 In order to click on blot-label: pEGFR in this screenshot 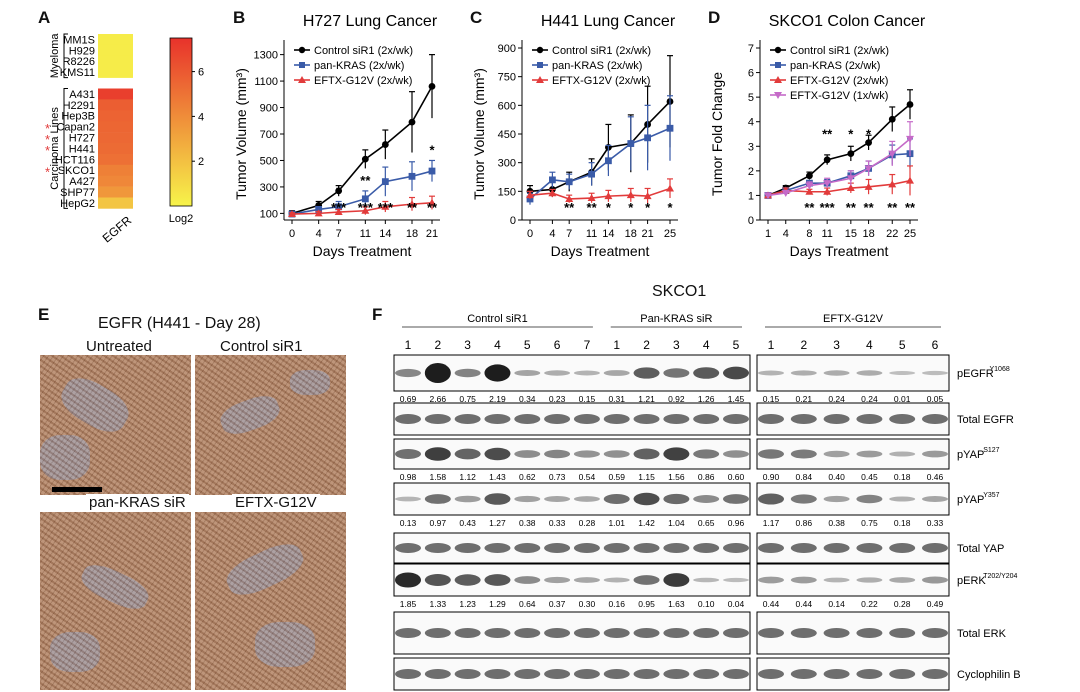, I will do `click(975, 374)`.